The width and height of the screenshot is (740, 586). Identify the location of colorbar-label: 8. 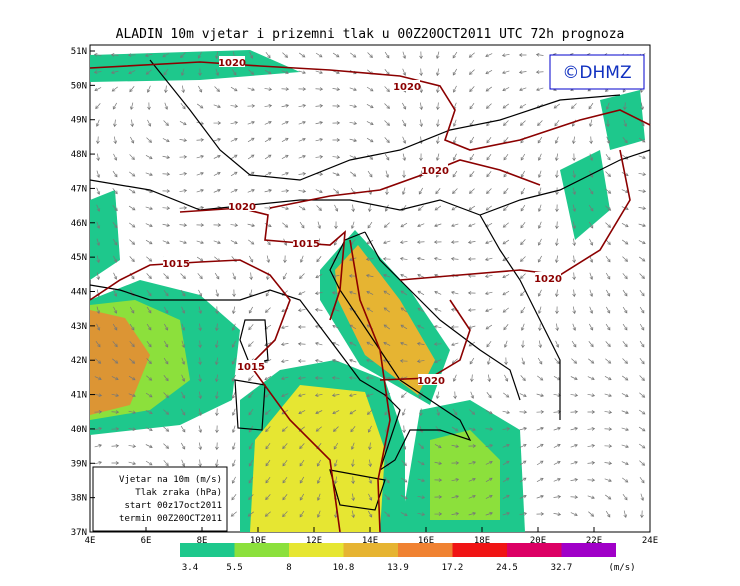
(288, 568).